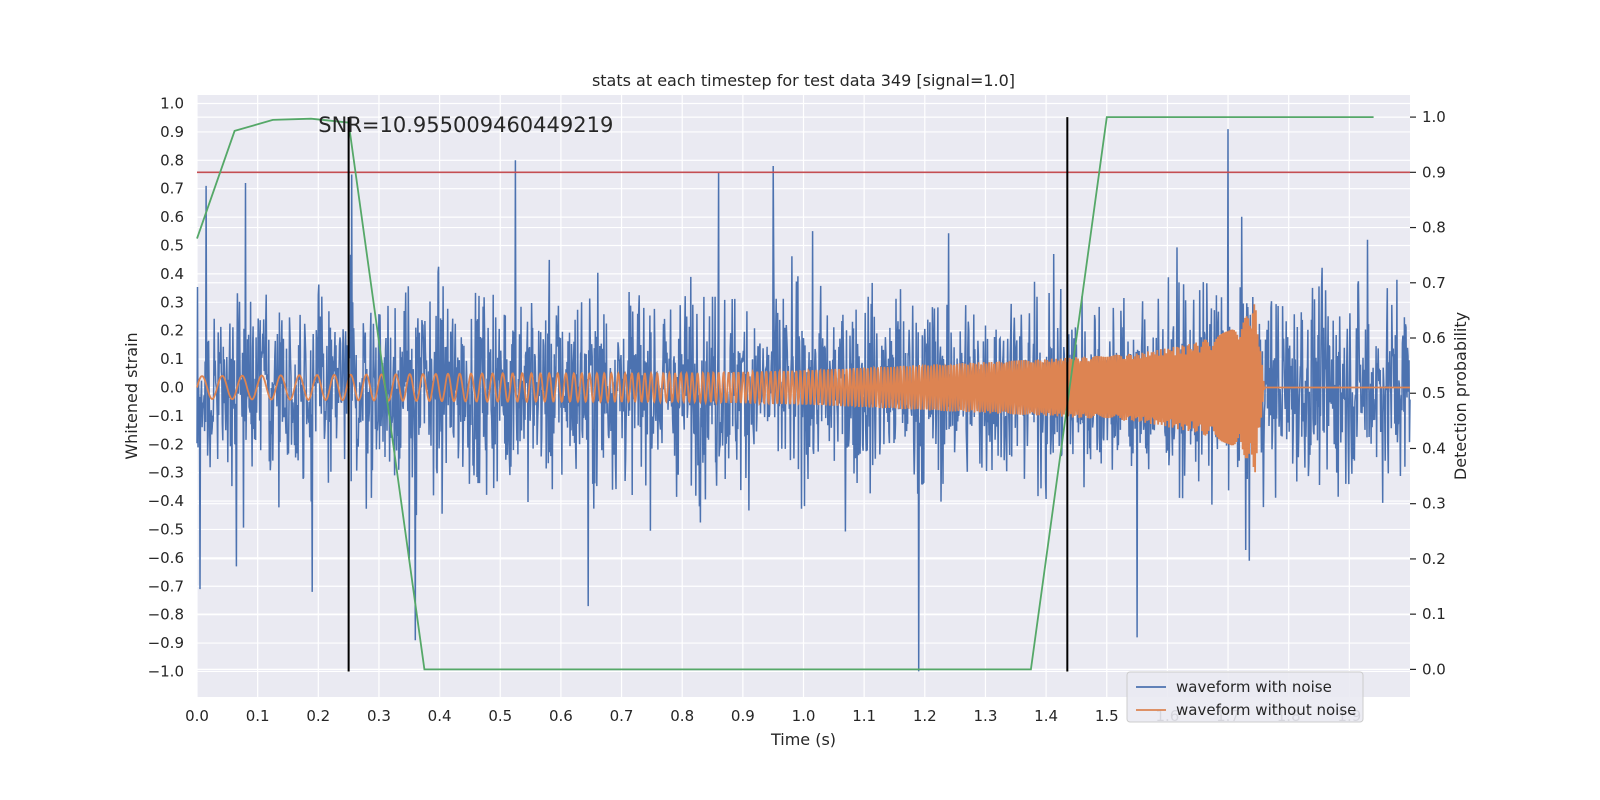  What do you see at coordinates (1254, 687) in the screenshot?
I see `legend-label-noise: waveform with noise` at bounding box center [1254, 687].